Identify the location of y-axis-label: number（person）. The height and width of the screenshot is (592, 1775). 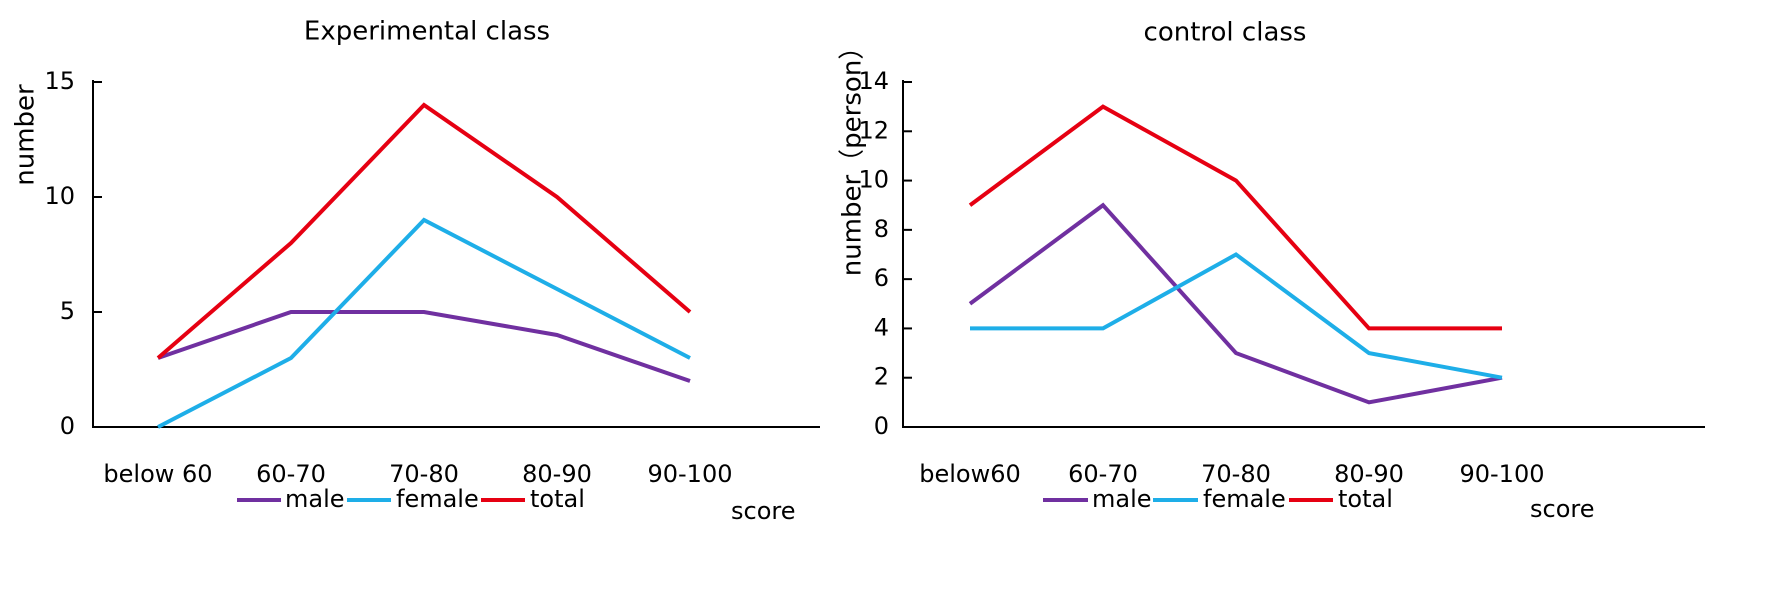
(853, 155).